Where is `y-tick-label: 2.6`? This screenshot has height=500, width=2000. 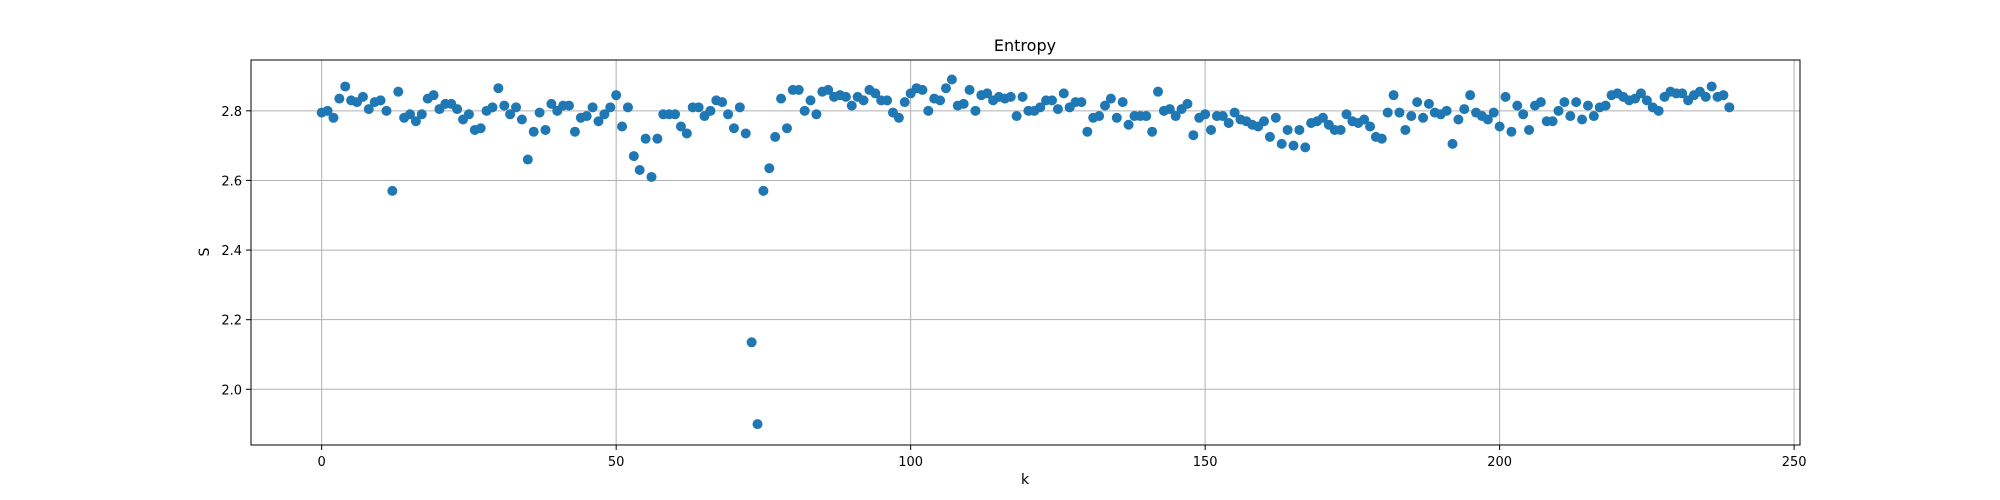
y-tick-label: 2.6 is located at coordinates (231, 181).